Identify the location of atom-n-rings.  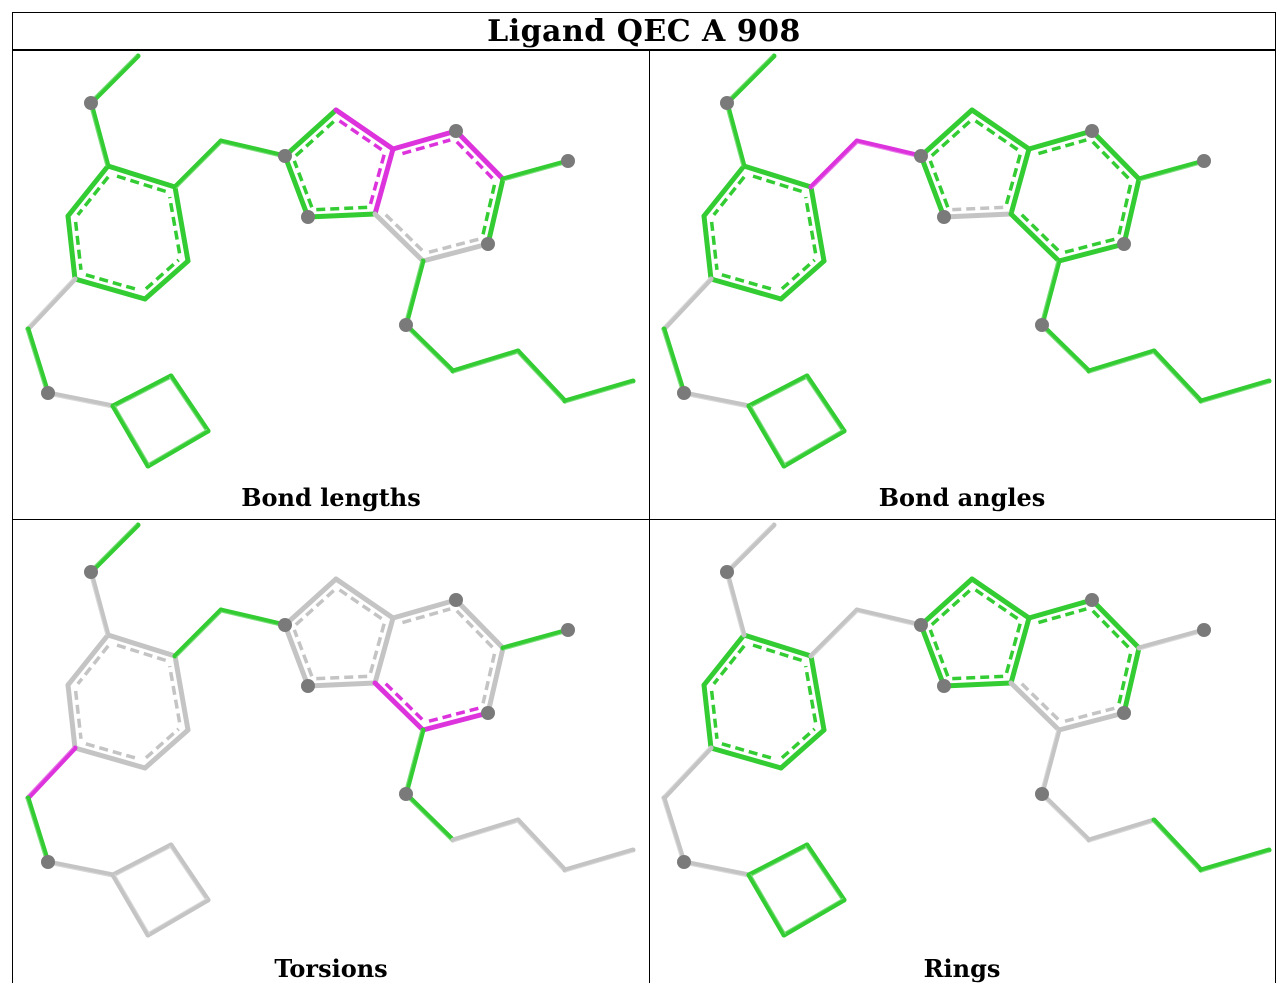
(944, 686).